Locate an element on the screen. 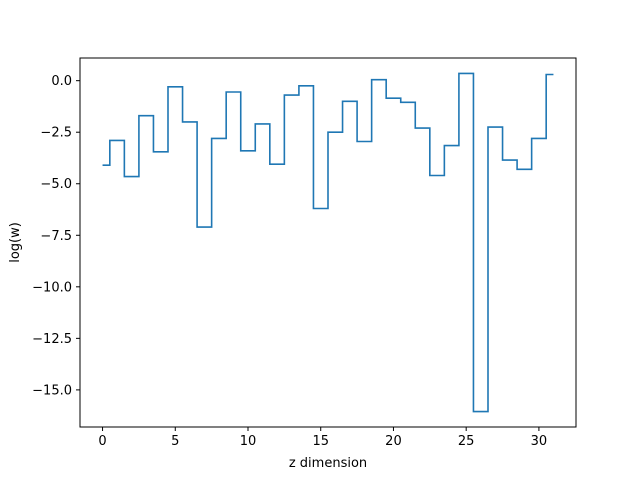 The height and width of the screenshot is (480, 640). y-tick-label: −7.5 is located at coordinates (56, 236).